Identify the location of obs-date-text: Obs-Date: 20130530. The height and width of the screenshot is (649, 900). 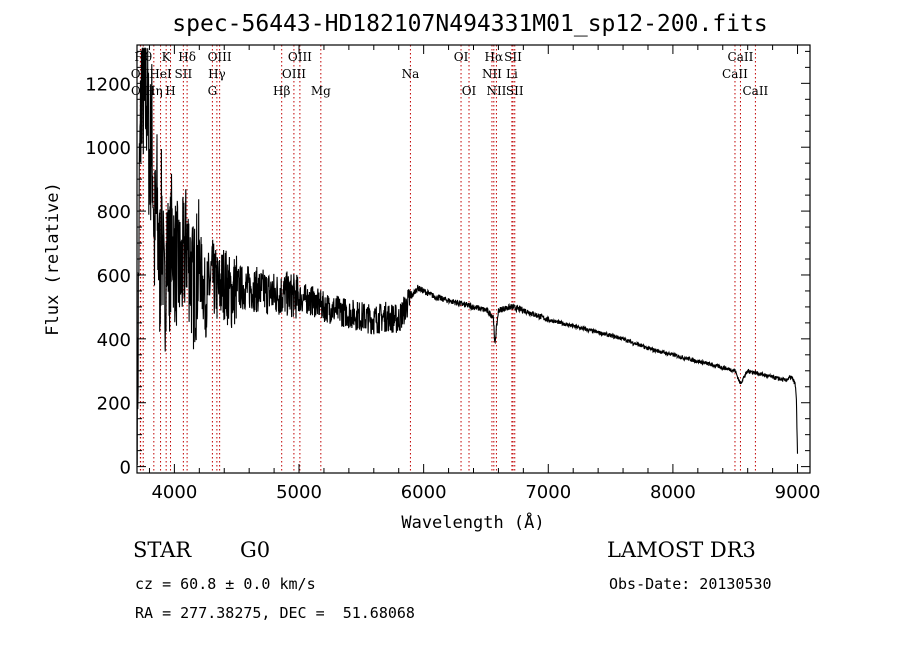
(690, 584).